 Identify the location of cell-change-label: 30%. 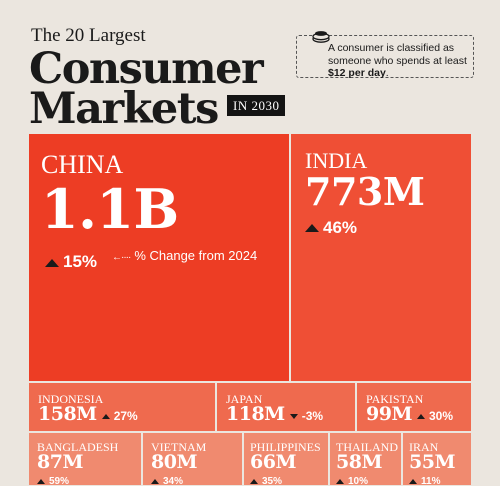
(434, 416).